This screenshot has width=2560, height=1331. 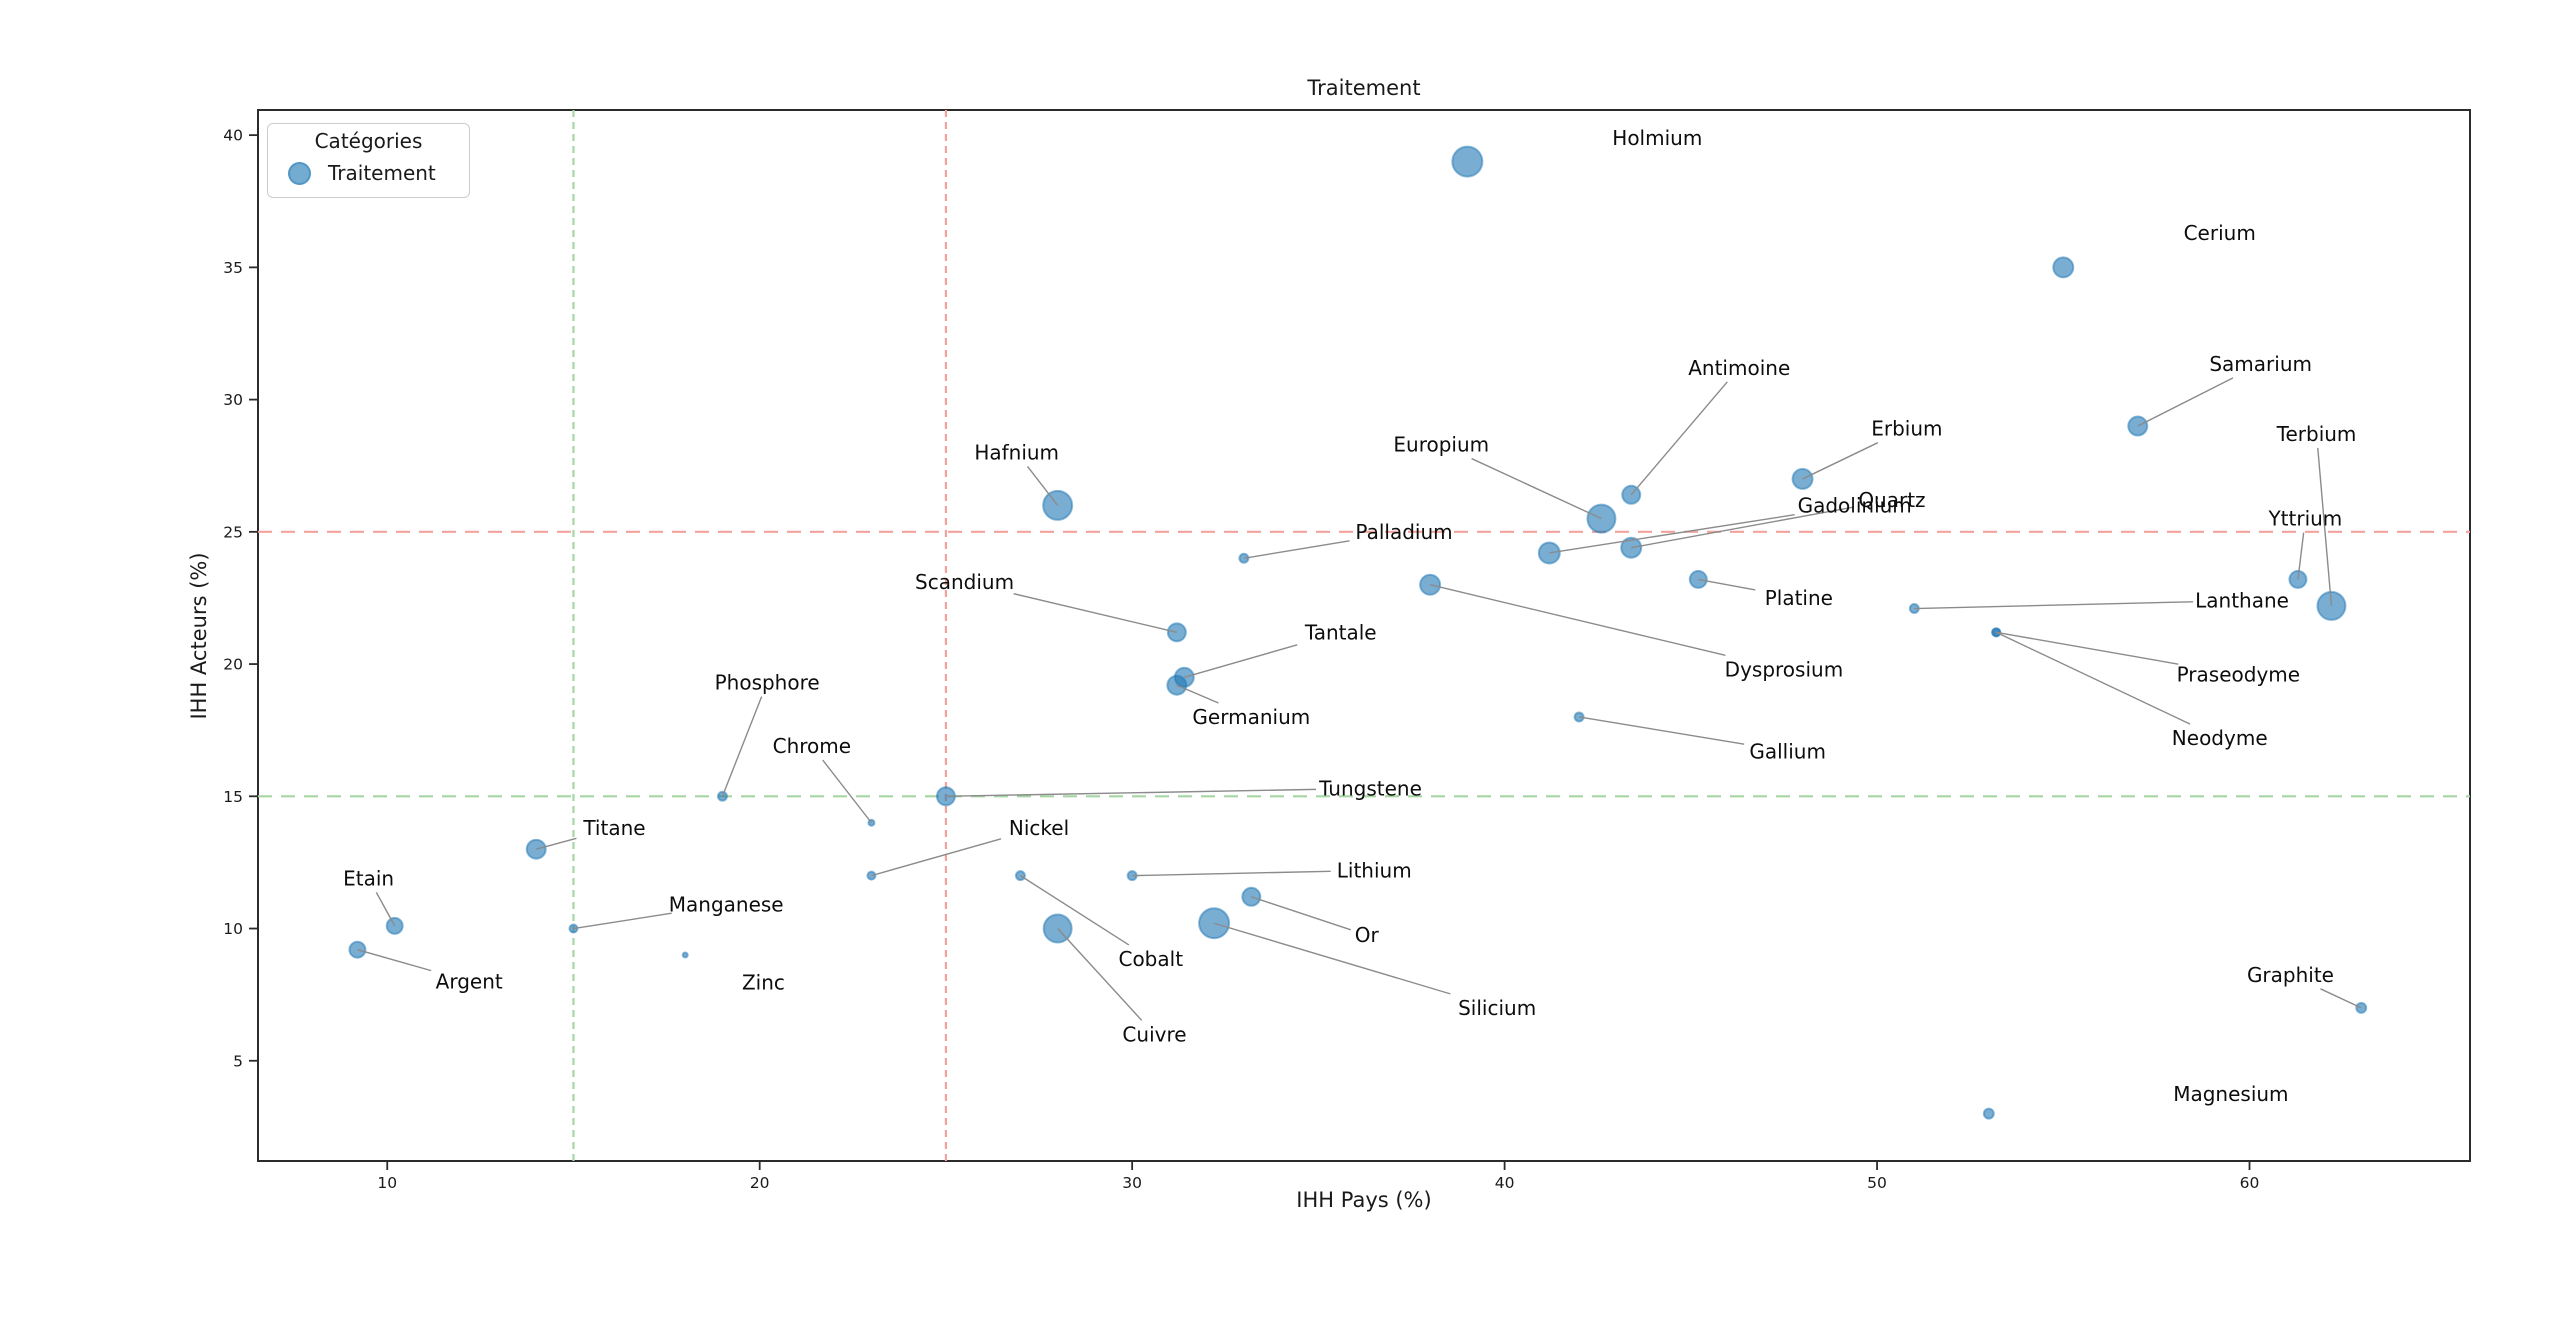 I want to click on leader-line-titane, so click(x=556, y=843).